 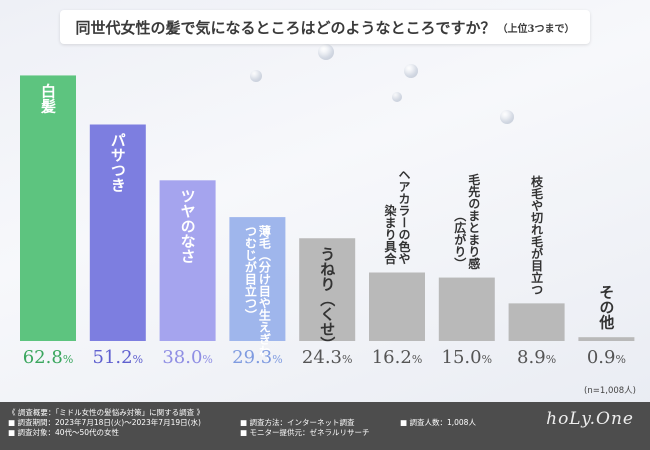 What do you see at coordinates (250, 273) in the screenshot?
I see `bar-label: つむじが目立つ）` at bounding box center [250, 273].